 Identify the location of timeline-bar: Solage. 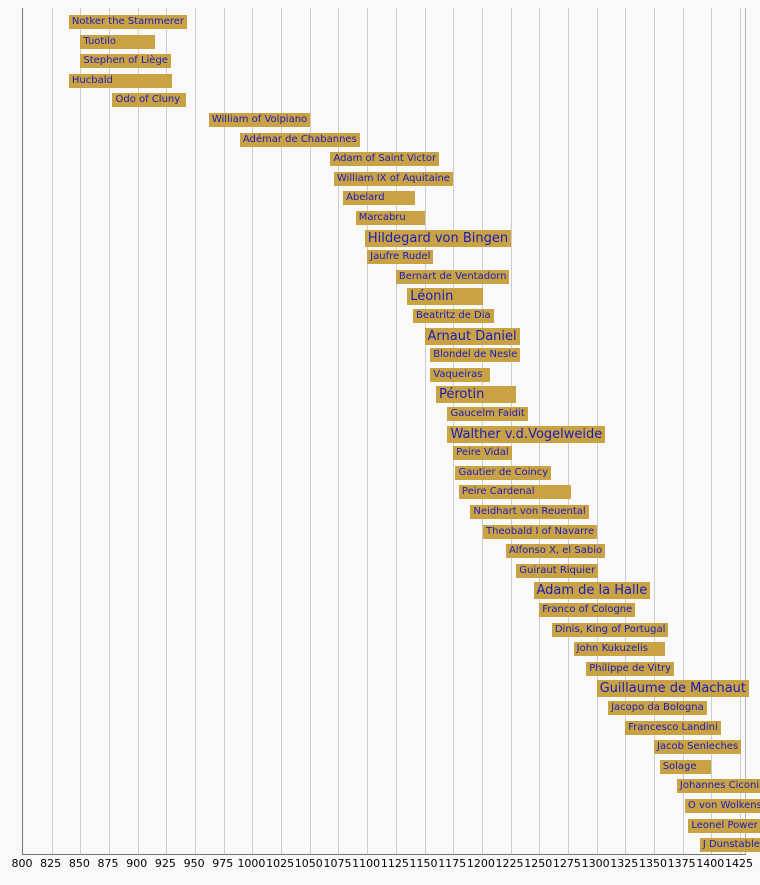
(685, 766).